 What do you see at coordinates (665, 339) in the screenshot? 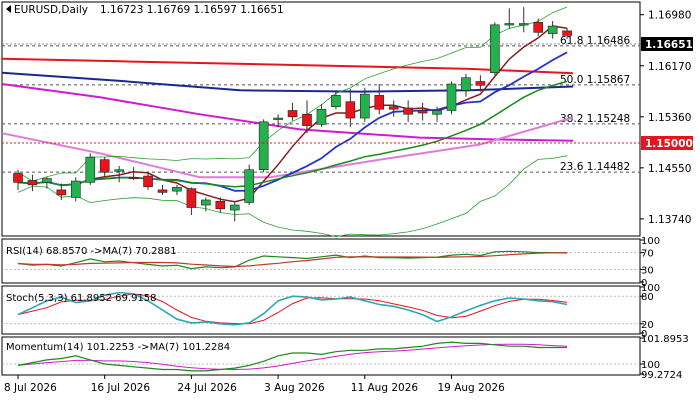
I see `momentum-tick-label: 101.8953` at bounding box center [665, 339].